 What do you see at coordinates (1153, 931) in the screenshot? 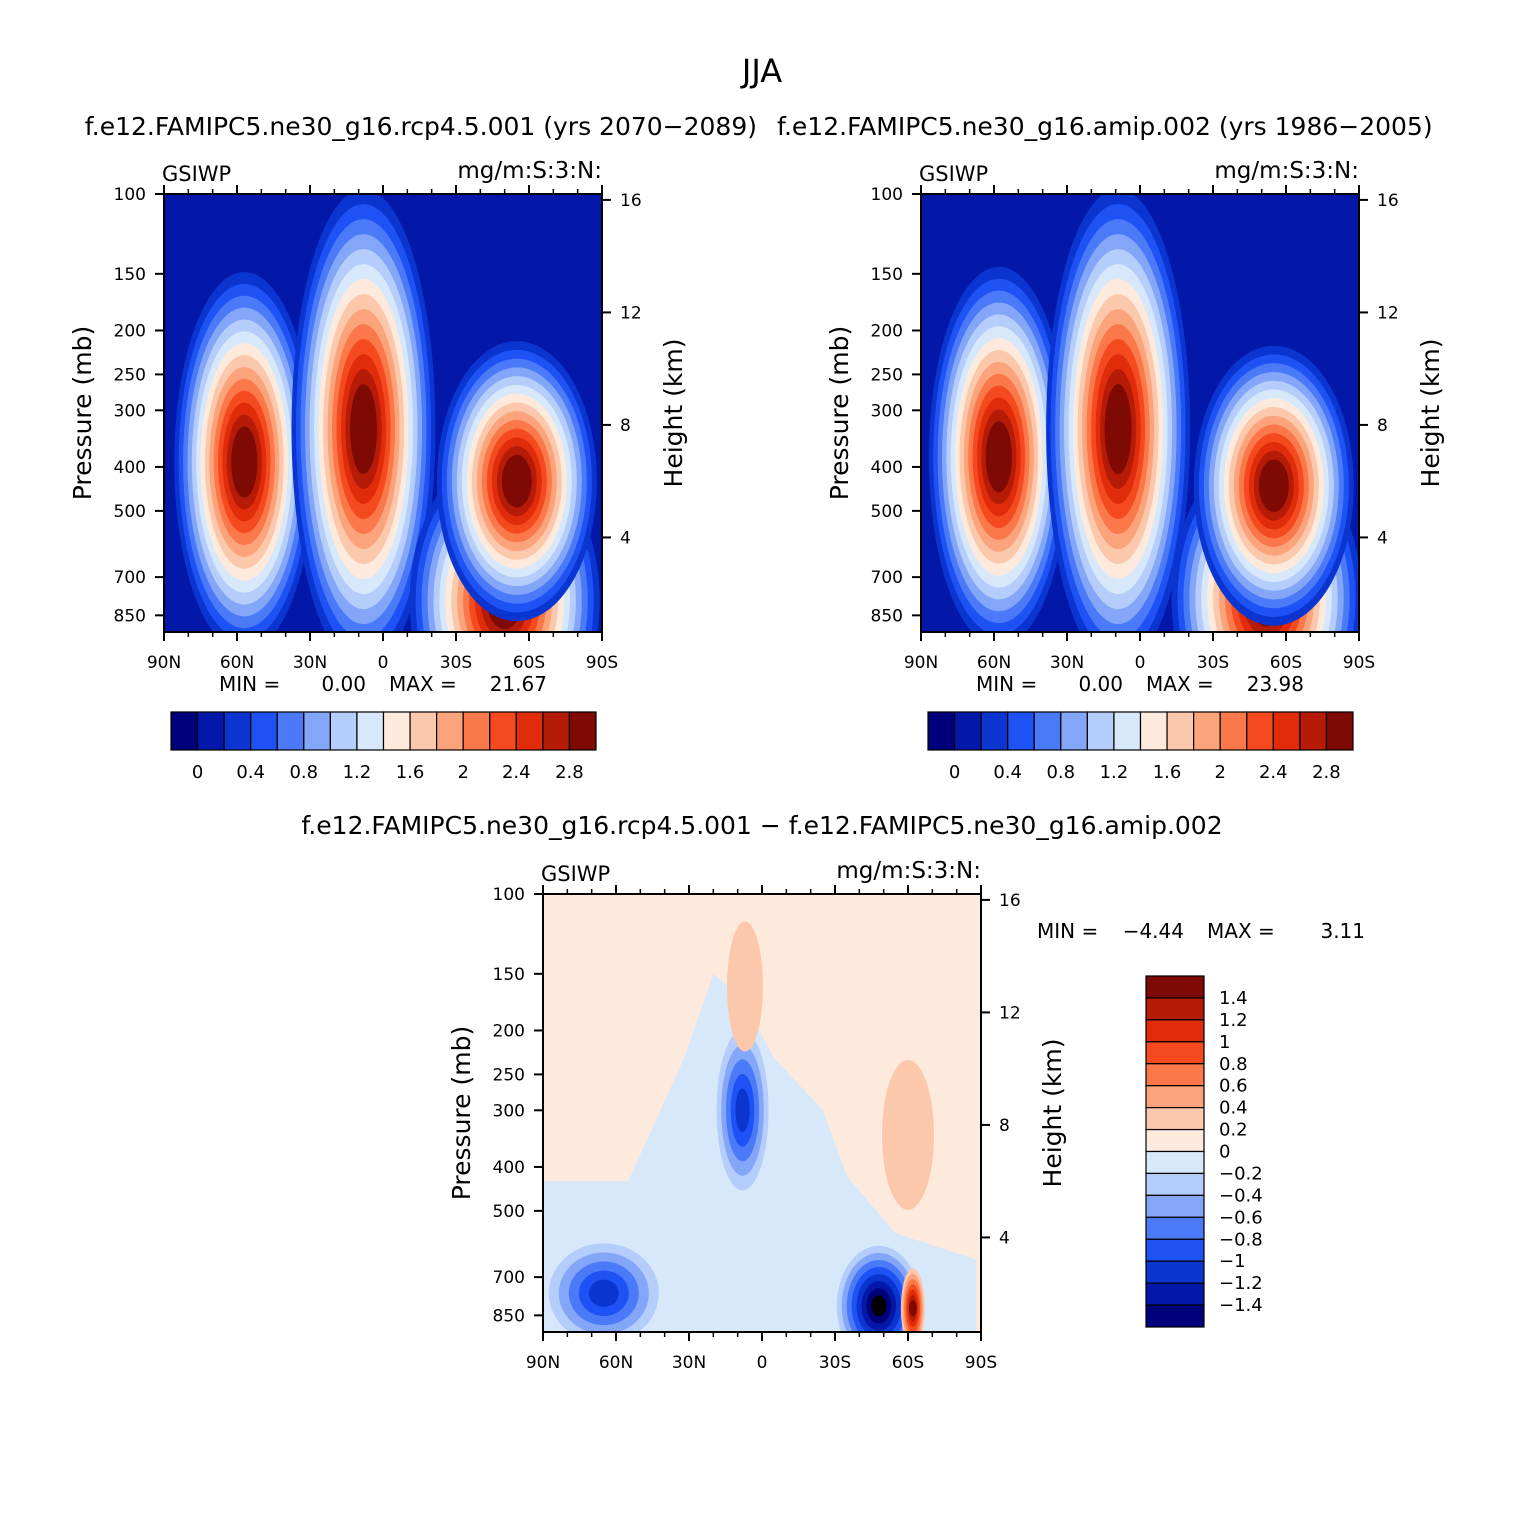
I see `min-value: −4.44` at bounding box center [1153, 931].